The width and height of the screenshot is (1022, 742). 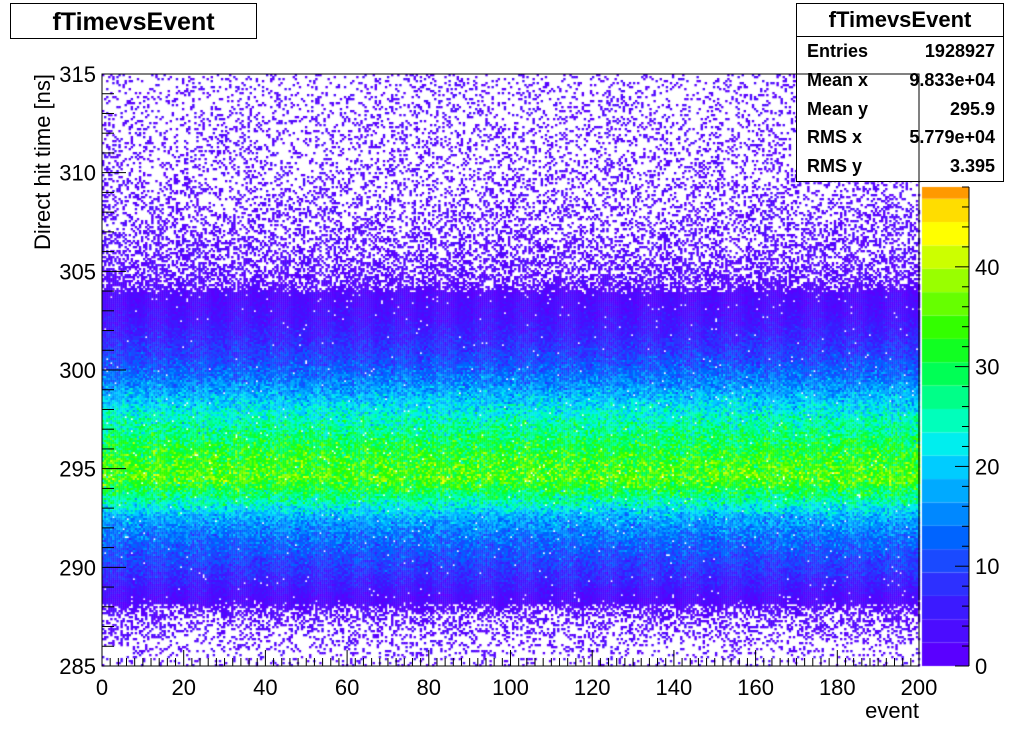 What do you see at coordinates (900, 20) in the screenshot?
I see `stats-title: fTimevsEvent` at bounding box center [900, 20].